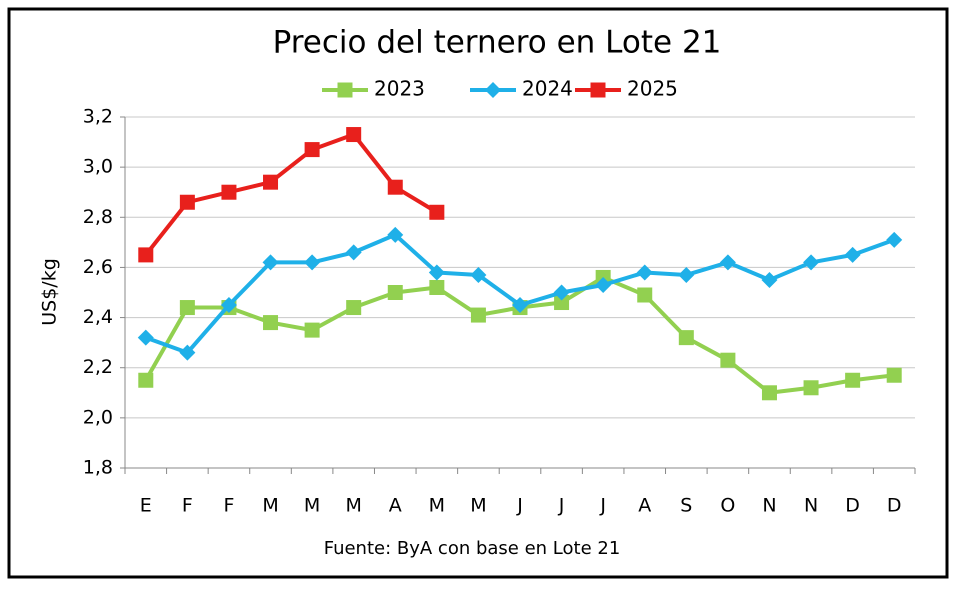 The width and height of the screenshot is (960, 592). Describe the element at coordinates (547, 89) in the screenshot. I see `legend-label: 2024` at that location.